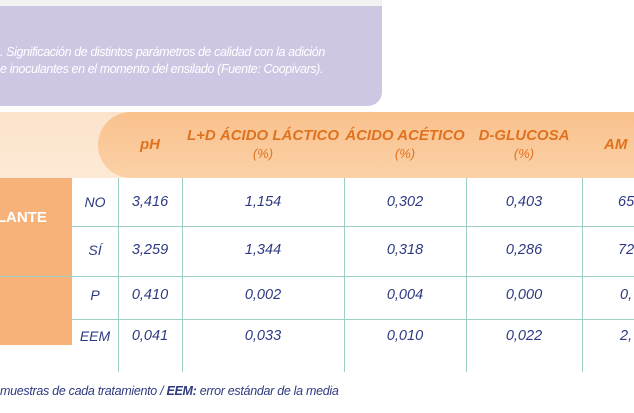 This screenshot has width=634, height=413. I want to click on column-header-name: AM, so click(616, 144).